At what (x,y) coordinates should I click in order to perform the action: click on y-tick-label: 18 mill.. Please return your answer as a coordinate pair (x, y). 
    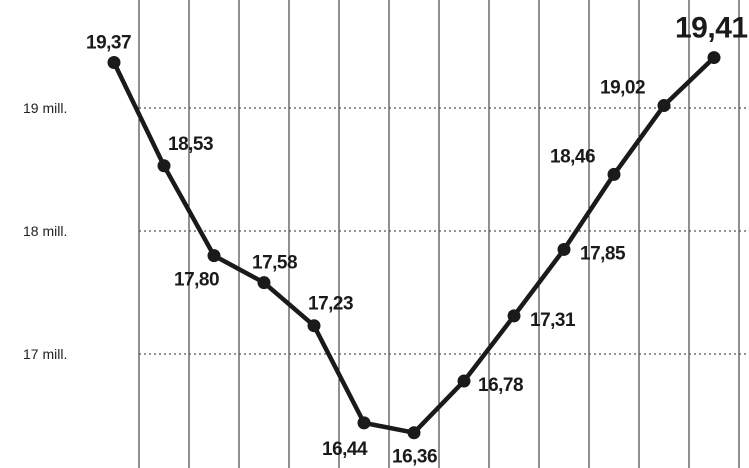
    Looking at the image, I should click on (45, 231).